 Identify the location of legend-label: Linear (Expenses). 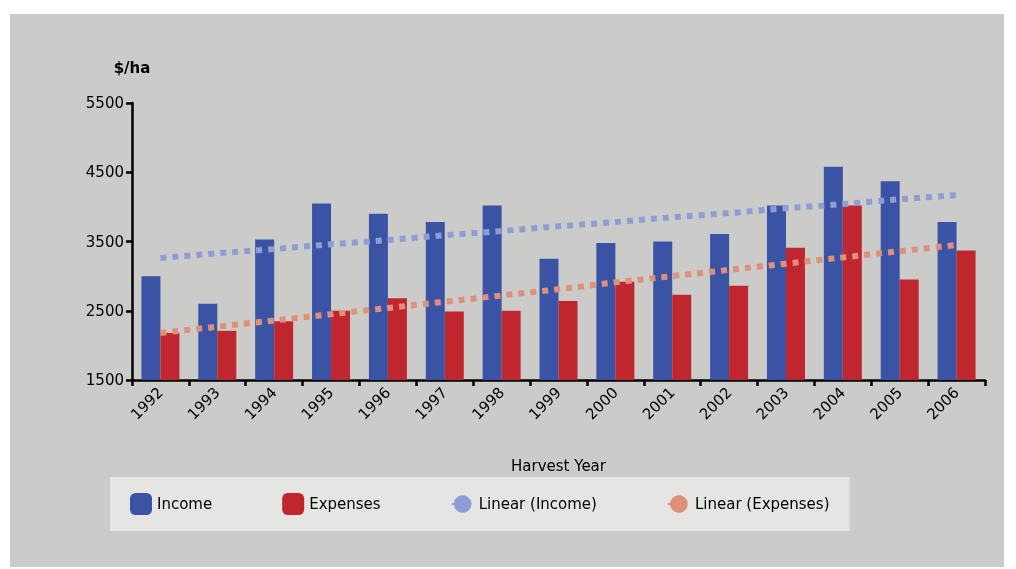
(762, 504).